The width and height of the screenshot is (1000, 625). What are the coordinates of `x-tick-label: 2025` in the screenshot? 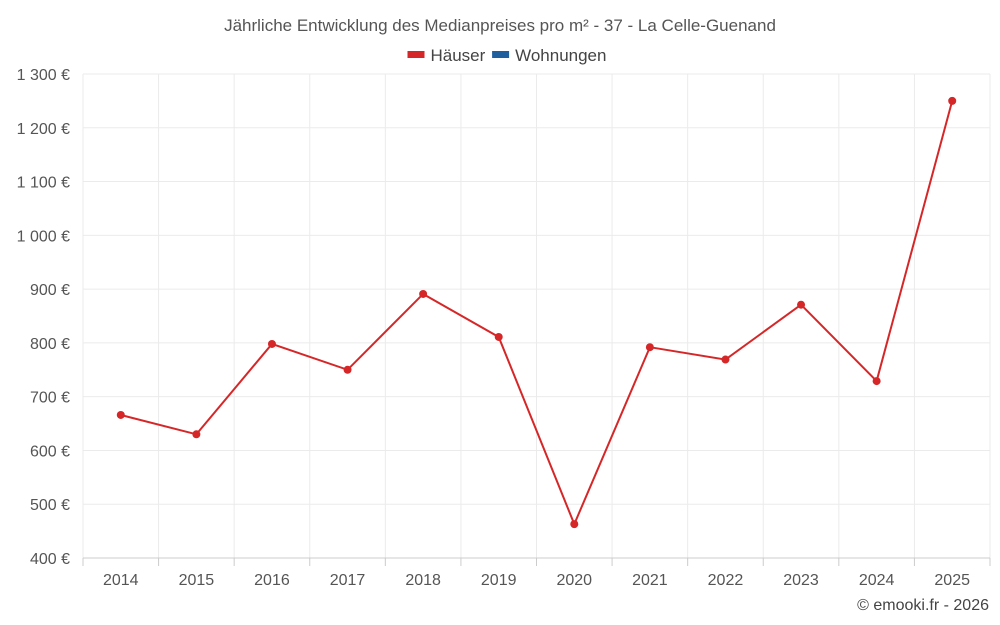 It's located at (952, 580).